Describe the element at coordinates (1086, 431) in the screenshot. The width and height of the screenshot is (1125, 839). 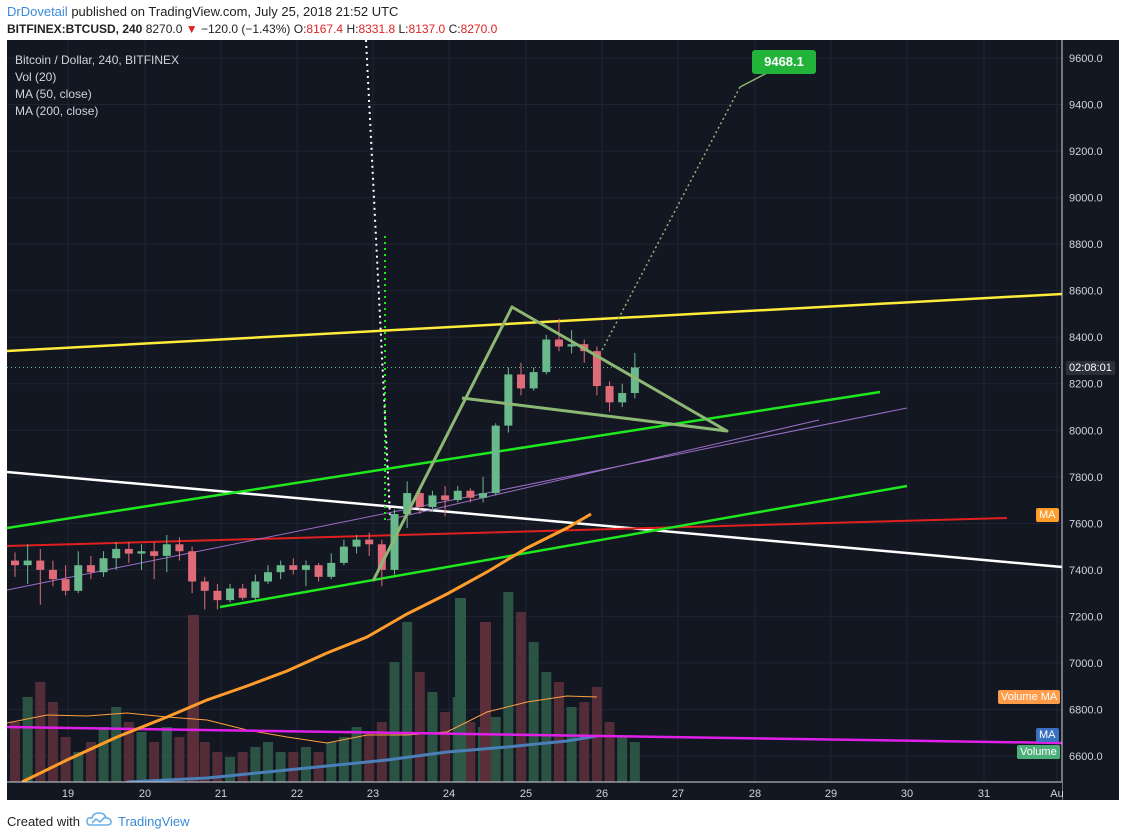
I see `y-tick-label: 8000.0` at that location.